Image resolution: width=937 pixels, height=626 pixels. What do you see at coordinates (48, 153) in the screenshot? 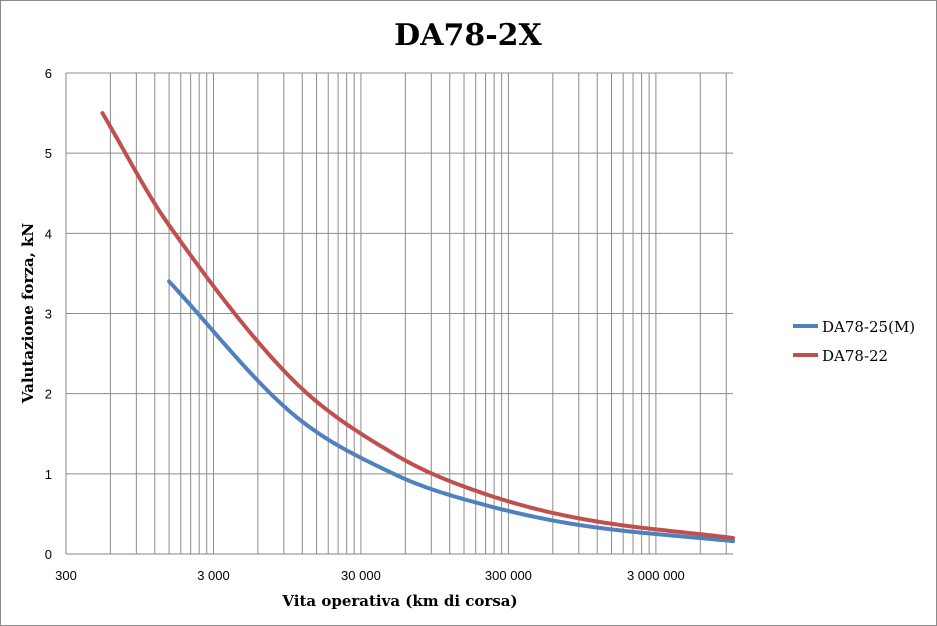
I see `y-tick-label: 5` at bounding box center [48, 153].